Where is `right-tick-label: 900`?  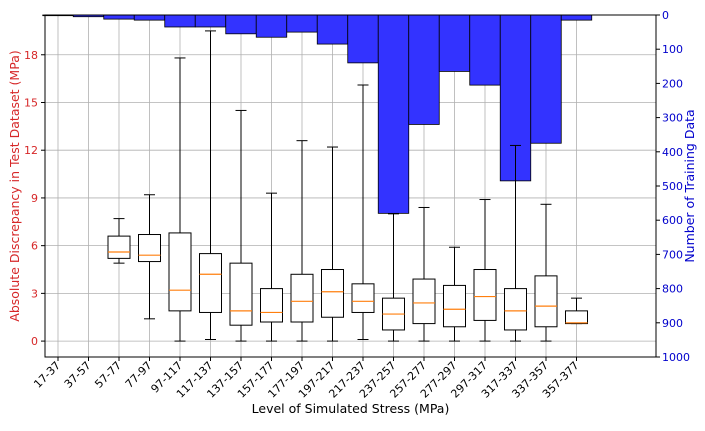 right-tick-label: 900 is located at coordinates (672, 323).